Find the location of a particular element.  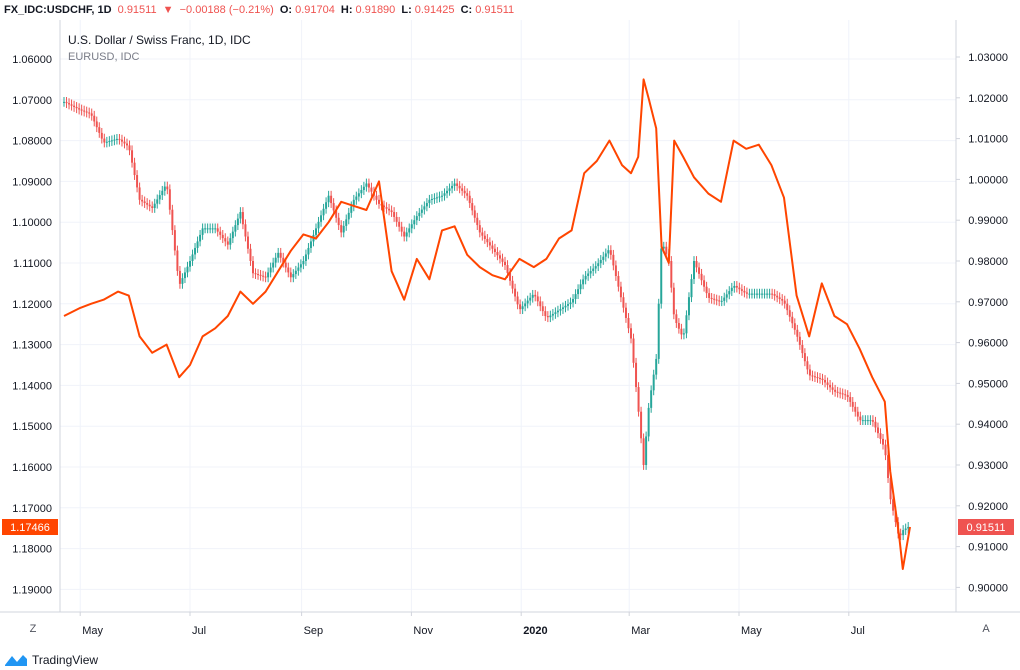

time-axis: May Jul Sep Nov 2020 Mar May Jul is located at coordinates (472, 624).